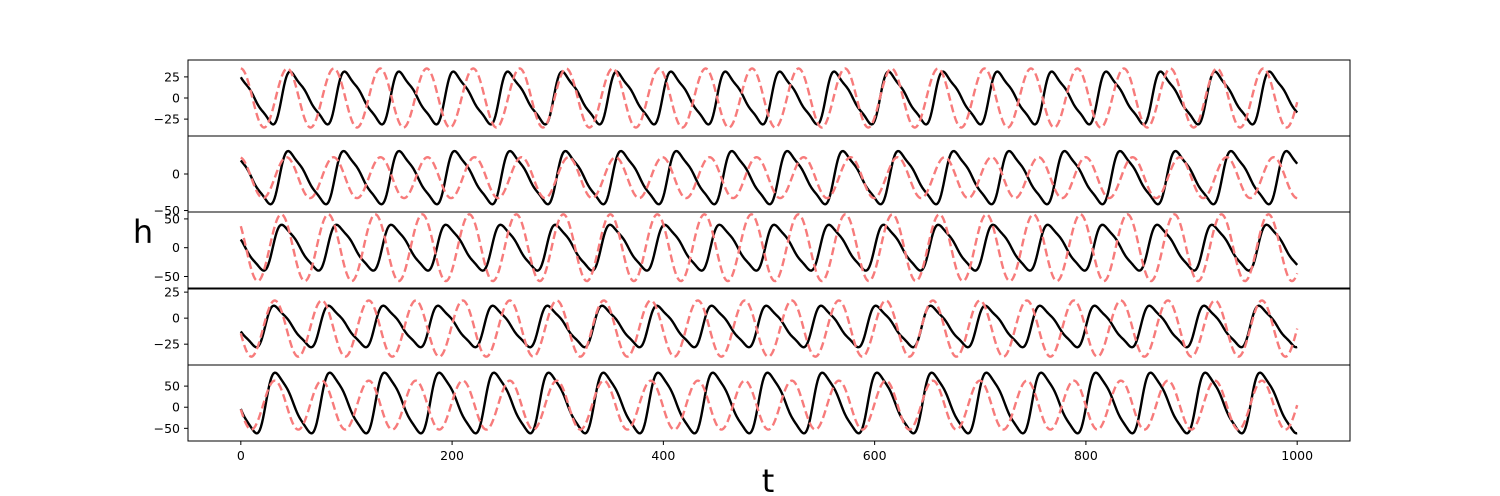 Image resolution: width=1500 pixels, height=496 pixels. I want to click on panel-4-dashed-series, so click(769, 328).